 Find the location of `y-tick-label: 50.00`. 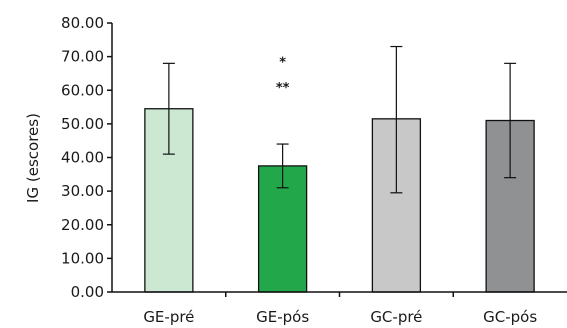

y-tick-label: 50.00 is located at coordinates (82, 124).